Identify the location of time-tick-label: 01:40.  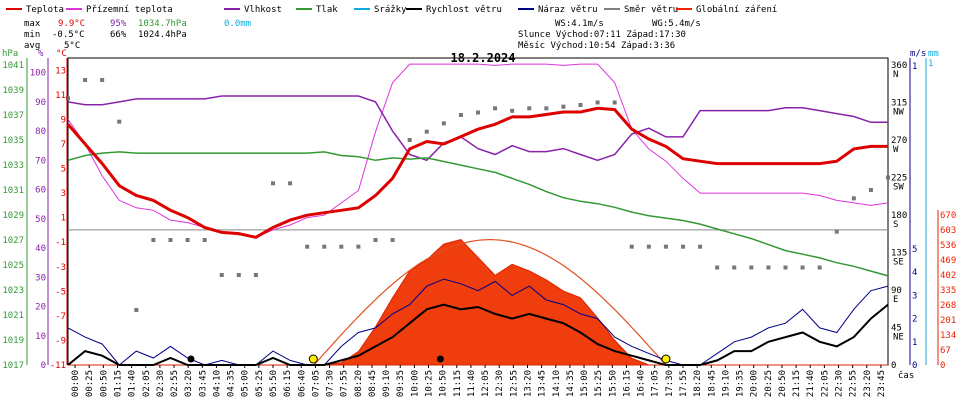
(133, 383).